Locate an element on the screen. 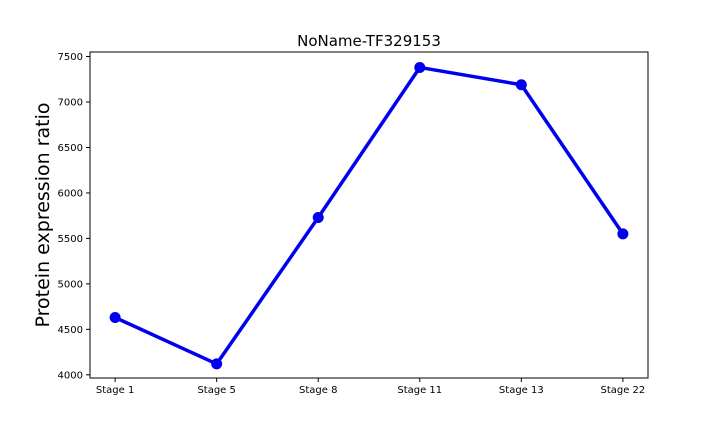 This screenshot has height=432, width=720. y-tick-label: 4000 is located at coordinates (70, 375).